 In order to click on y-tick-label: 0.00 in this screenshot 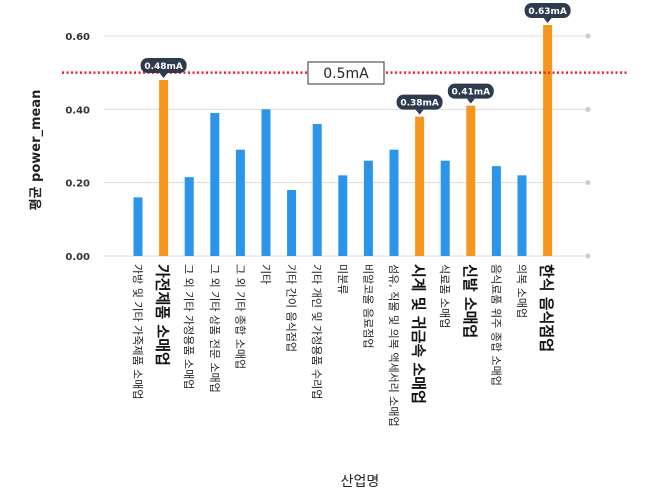, I will do `click(77, 257)`.